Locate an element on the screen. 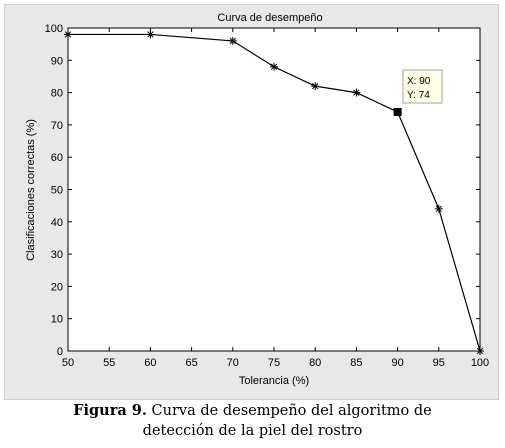 This screenshot has height=448, width=505. x-tick-label: 75 is located at coordinates (274, 363).